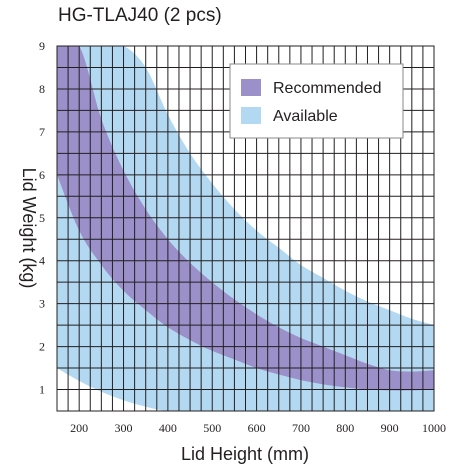  Describe the element at coordinates (124, 428) in the screenshot. I see `x-tick-label: 300` at that location.